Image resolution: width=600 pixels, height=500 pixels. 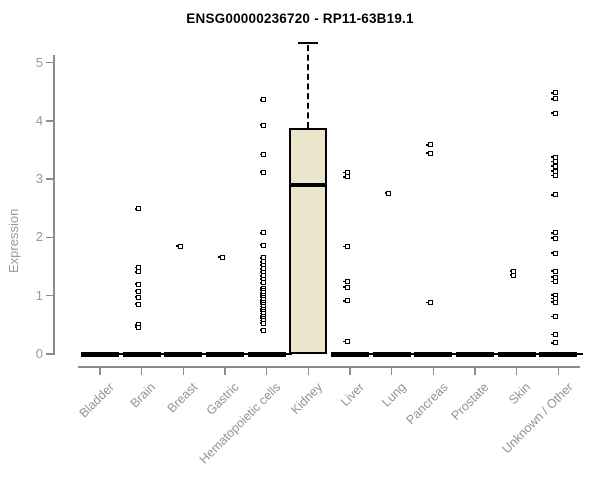 I want to click on x-tick-label: Brain, so click(x=143, y=395).